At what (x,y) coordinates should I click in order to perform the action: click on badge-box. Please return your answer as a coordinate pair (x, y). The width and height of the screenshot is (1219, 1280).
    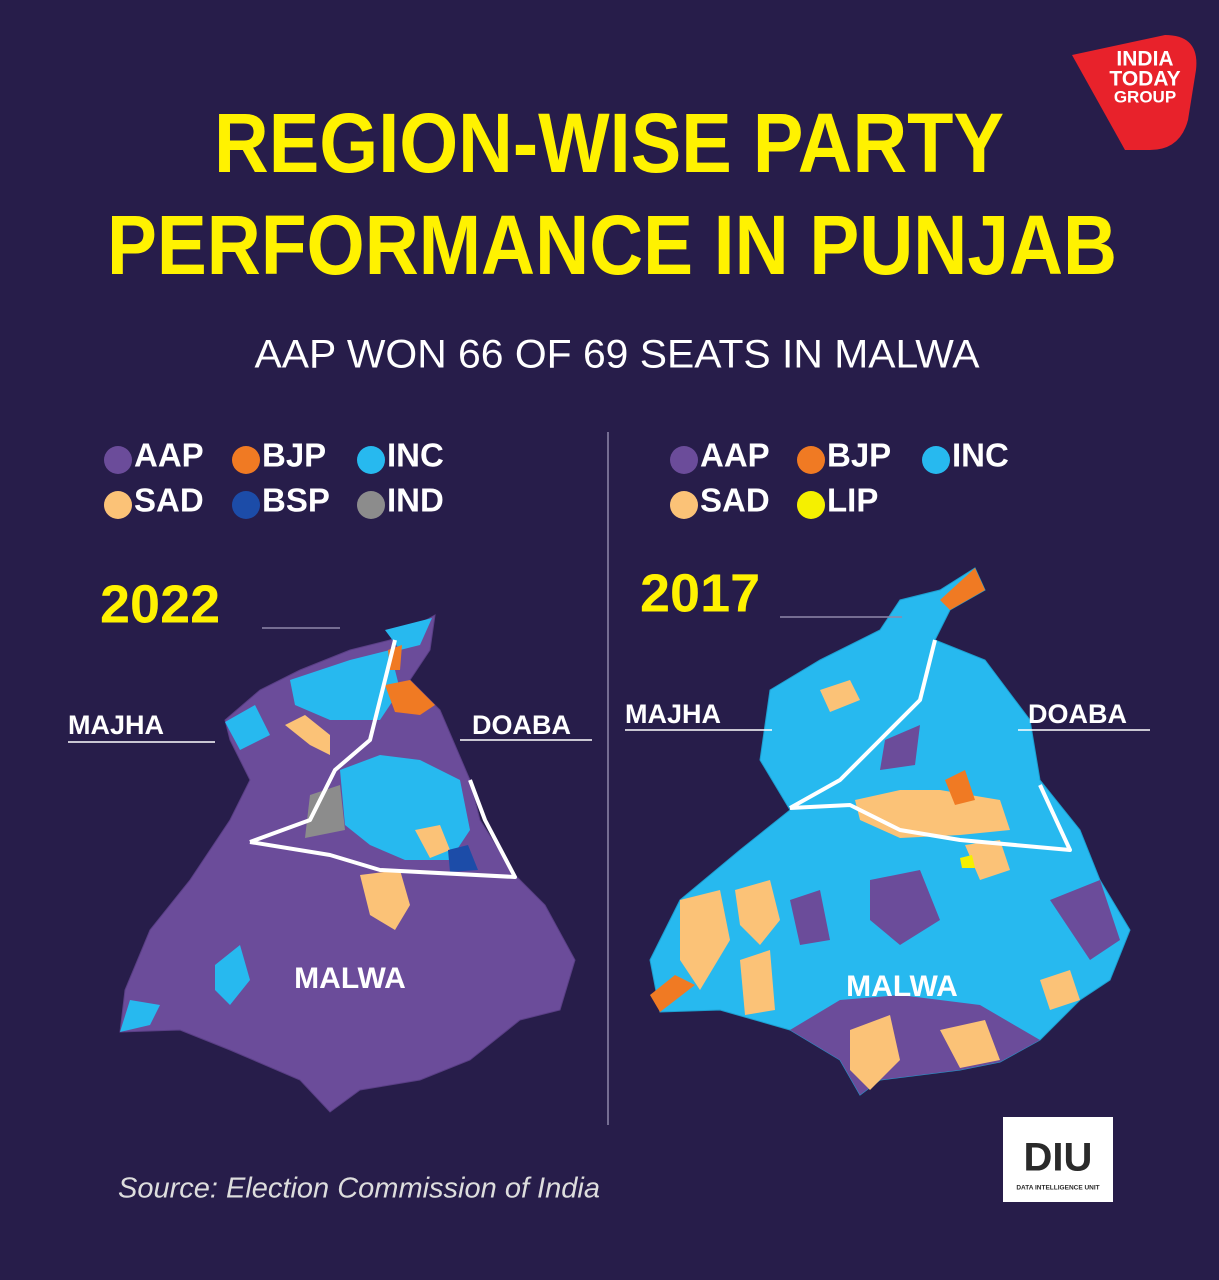
    Looking at the image, I should click on (1058, 1159).